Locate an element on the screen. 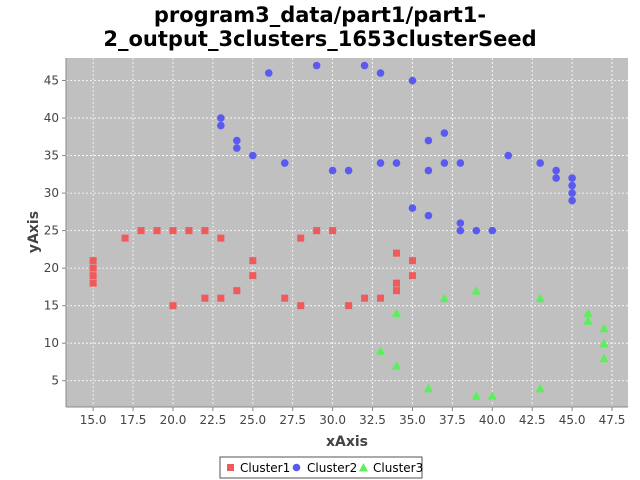 This screenshot has height=480, width=640. x-tick-label: 32.5 is located at coordinates (372, 420).